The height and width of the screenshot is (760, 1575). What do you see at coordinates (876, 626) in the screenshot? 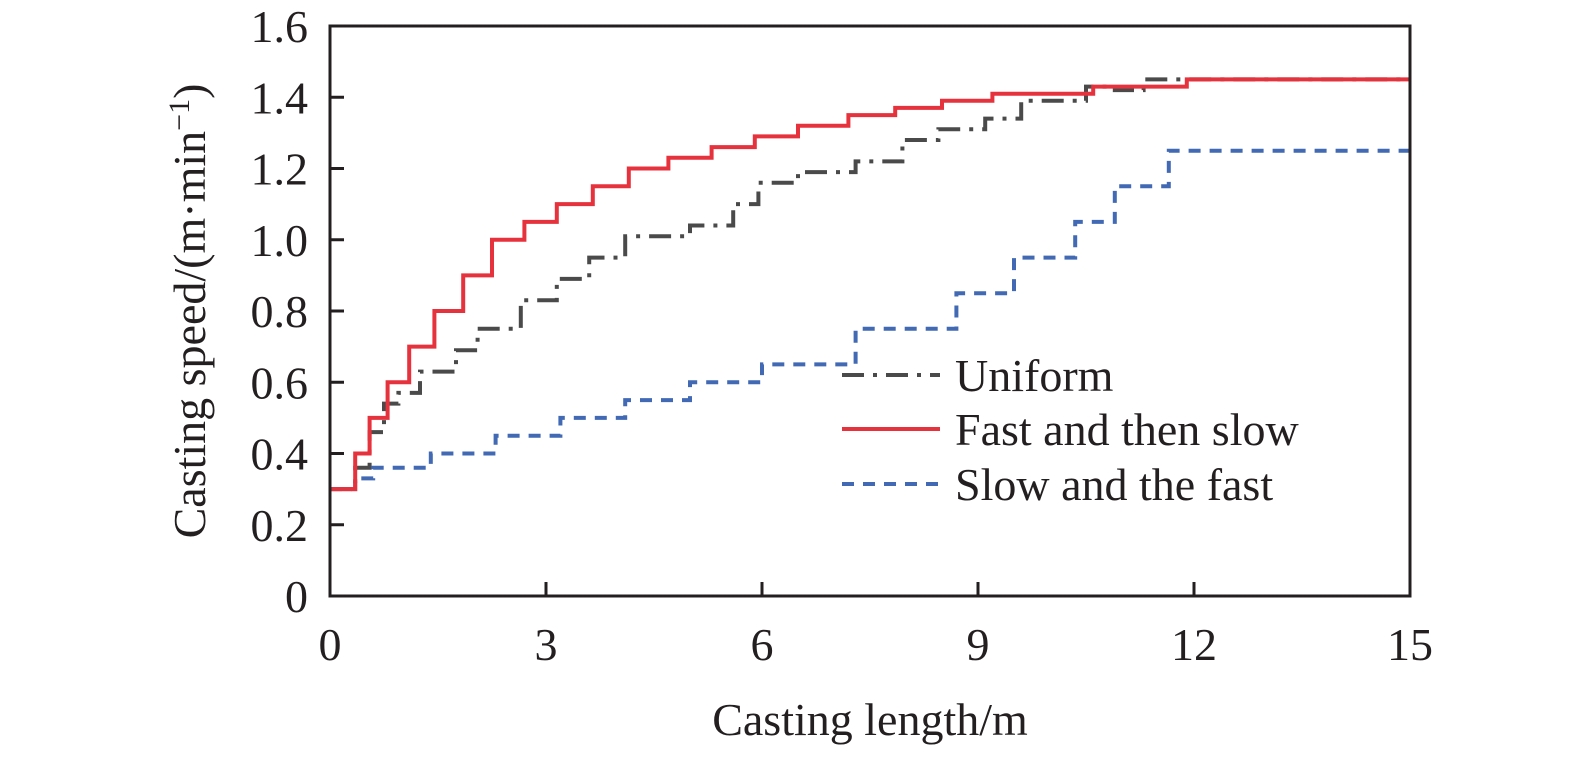
I see `x-axis-ticks: 0 3 6 9 12 15` at bounding box center [876, 626].